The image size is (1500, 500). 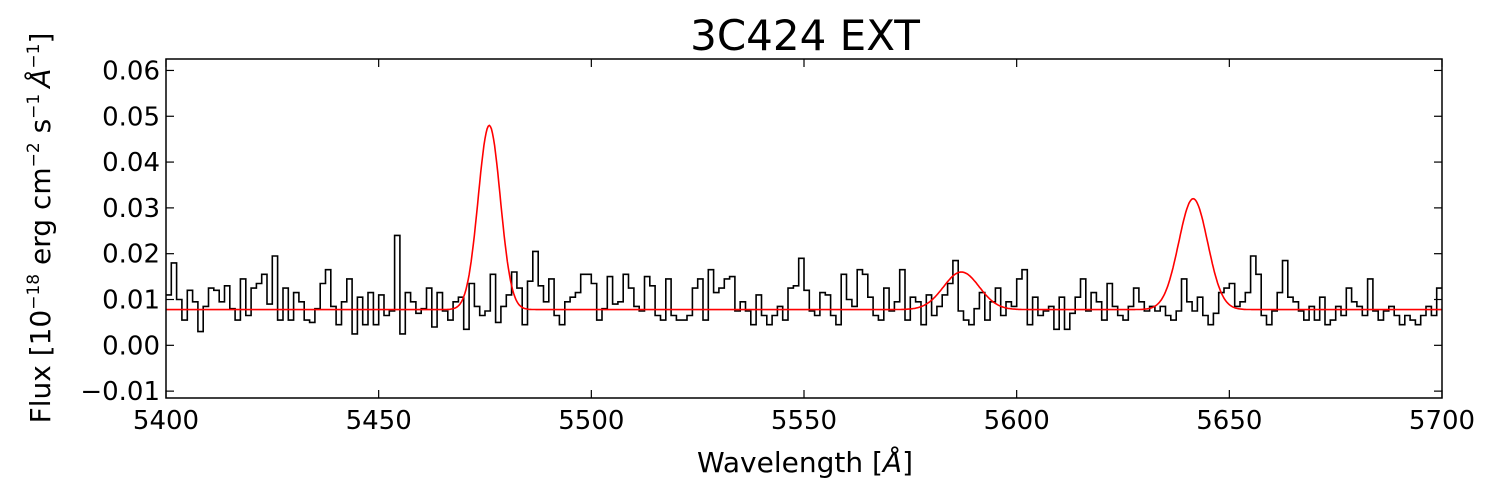 What do you see at coordinates (591, 421) in the screenshot?
I see `x-tick-label: 5500` at bounding box center [591, 421].